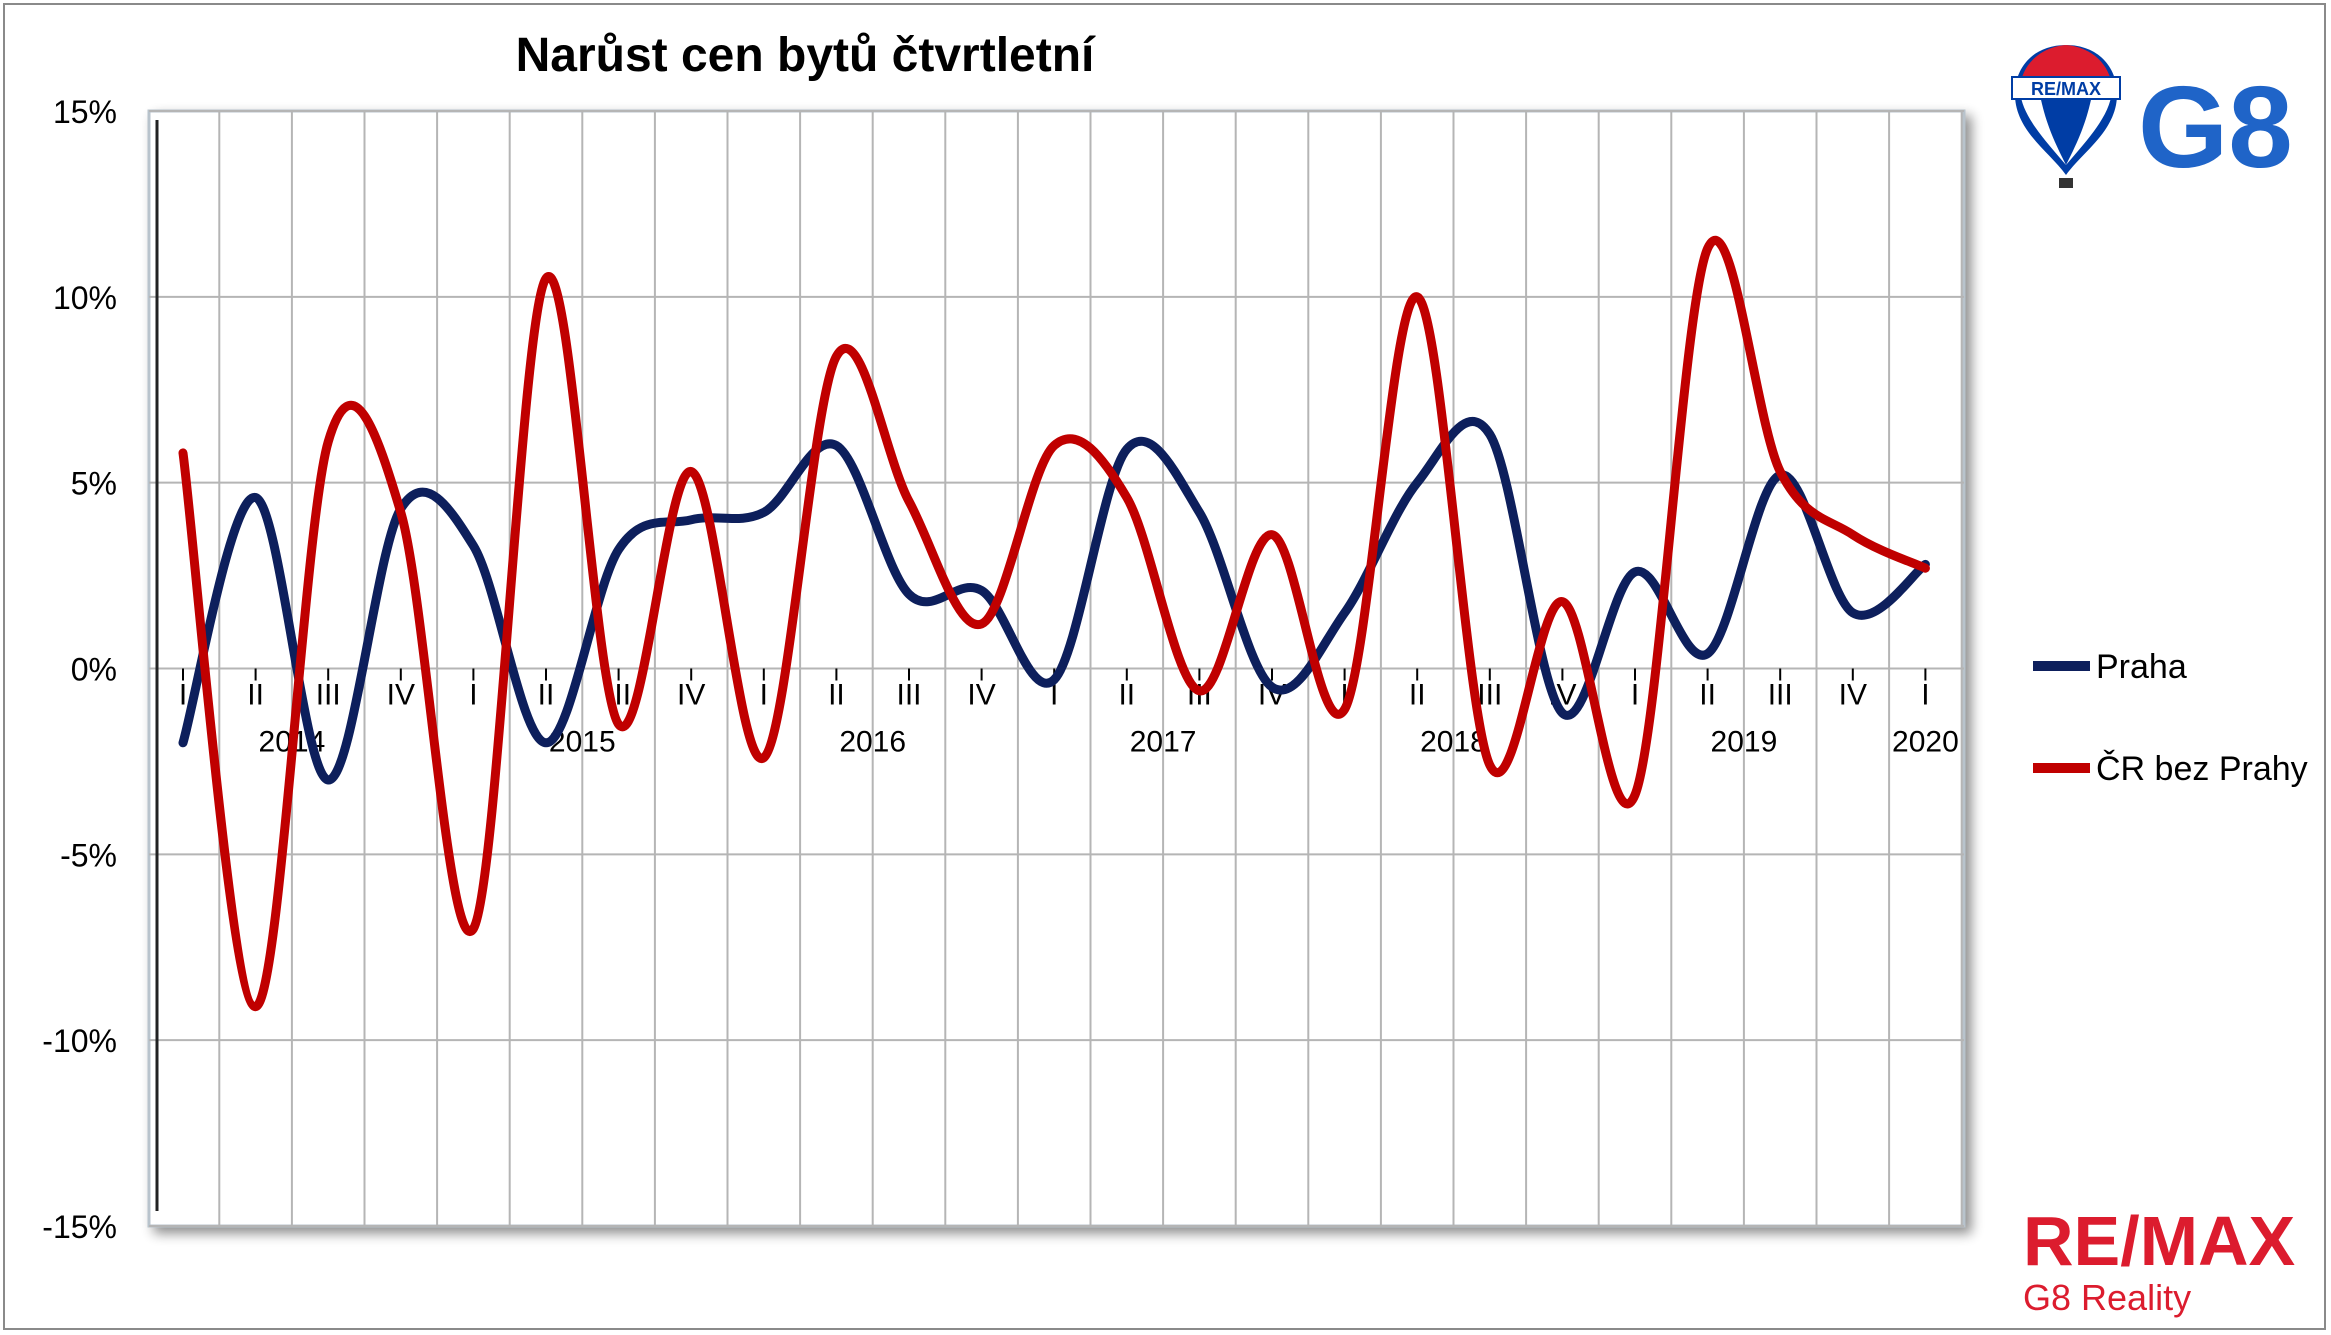 The width and height of the screenshot is (2331, 1335). Describe the element at coordinates (1744, 742) in the screenshot. I see `year-label: 2019` at that location.